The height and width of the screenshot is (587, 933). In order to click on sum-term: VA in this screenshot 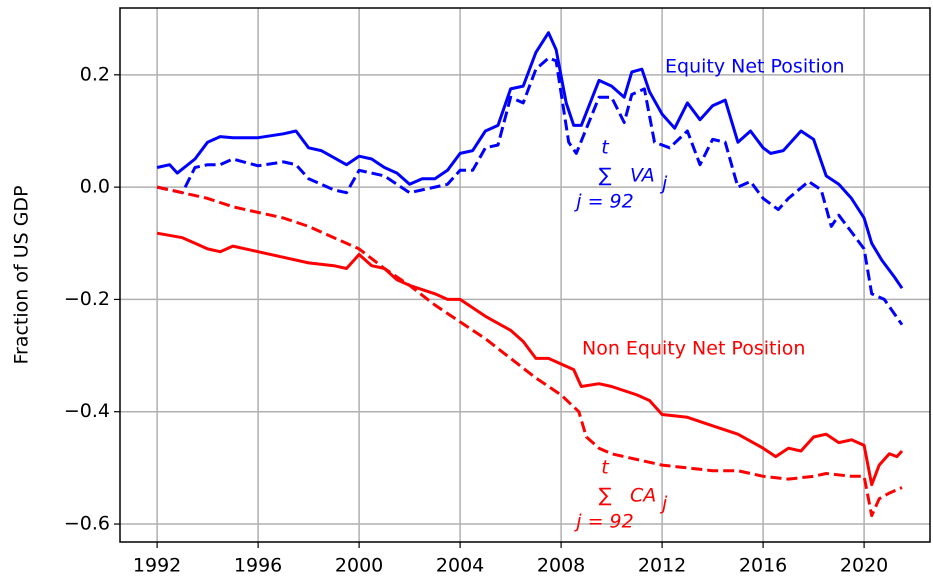, I will do `click(642, 176)`.